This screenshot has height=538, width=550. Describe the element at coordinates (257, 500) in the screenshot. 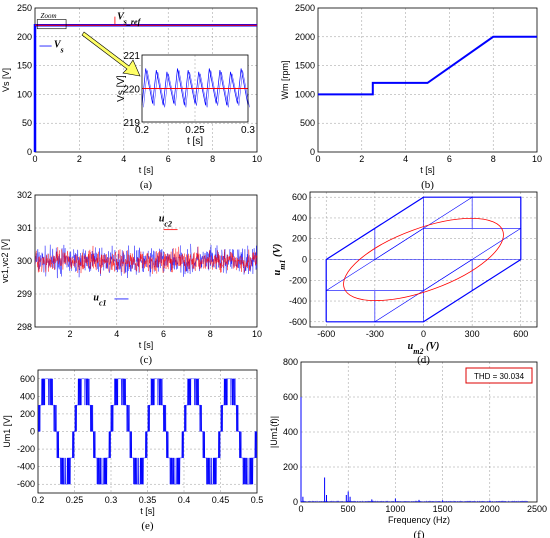

I see `x-tick-label: 0.5` at that location.